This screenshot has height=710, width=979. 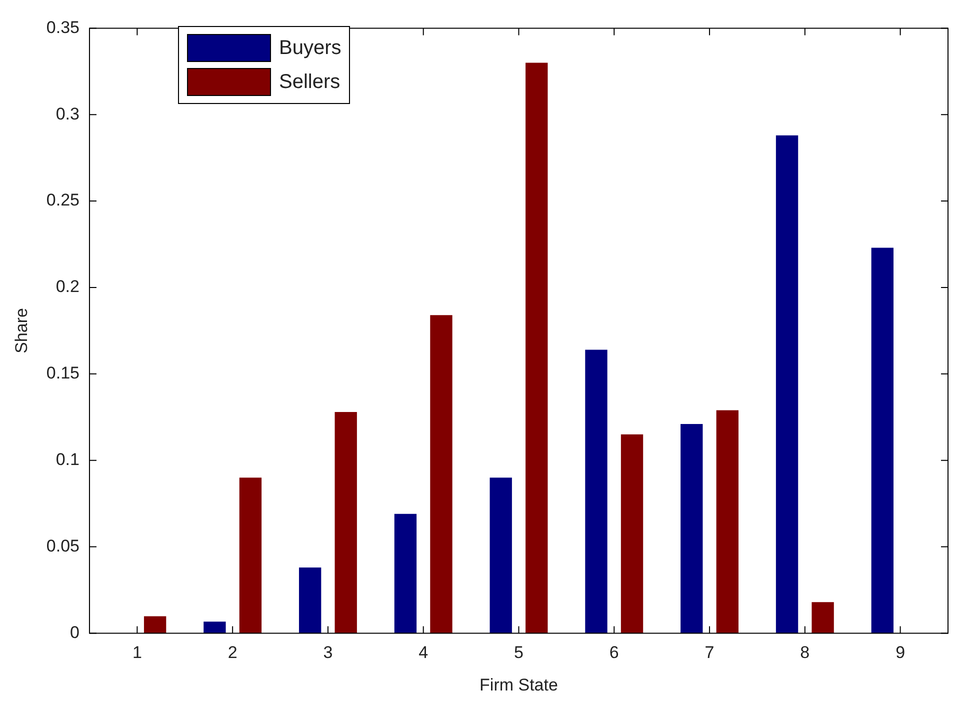 I want to click on y-tick-label: 0.1, so click(x=68, y=460).